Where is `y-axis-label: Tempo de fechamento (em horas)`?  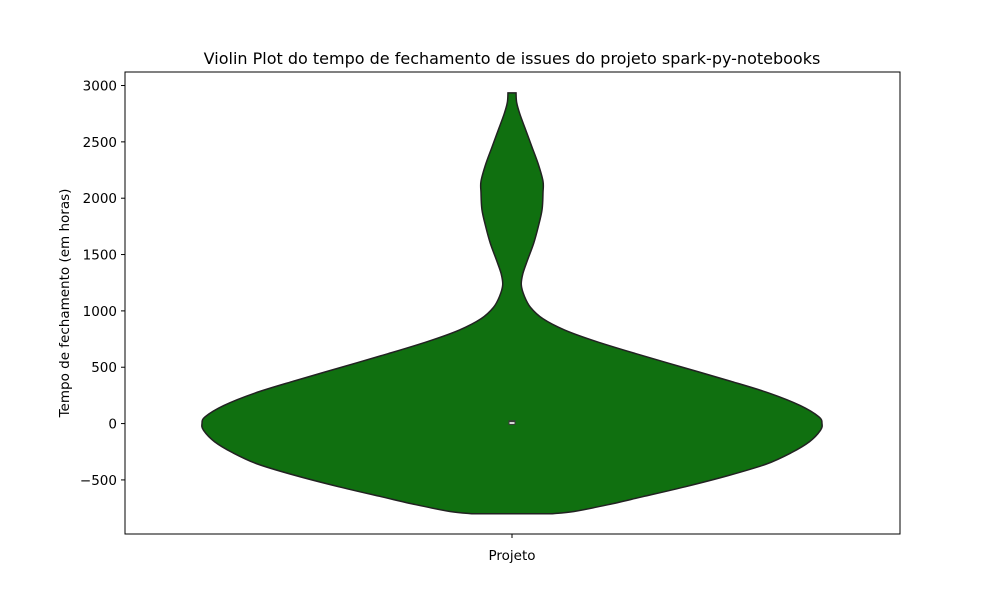
y-axis-label: Tempo de fechamento (em horas) is located at coordinates (65, 304).